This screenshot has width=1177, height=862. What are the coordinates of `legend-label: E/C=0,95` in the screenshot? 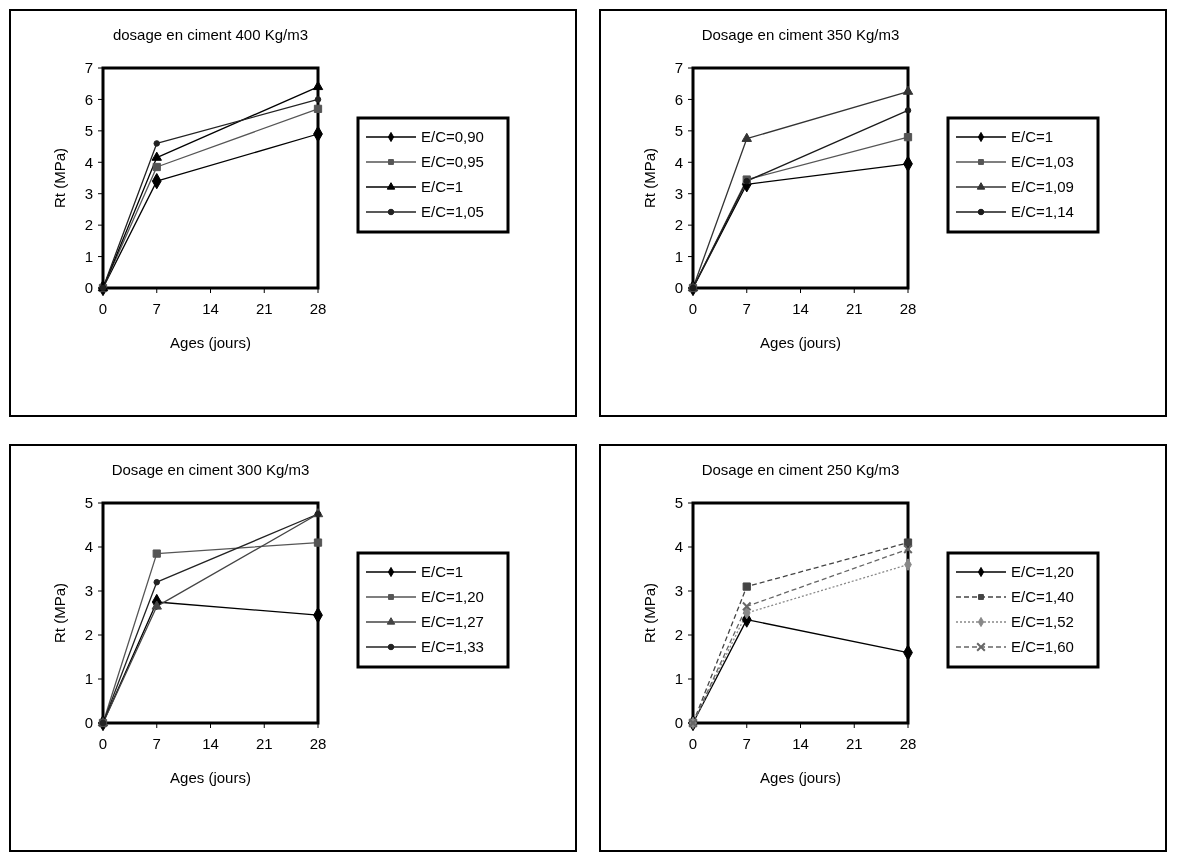 It's located at (452, 162).